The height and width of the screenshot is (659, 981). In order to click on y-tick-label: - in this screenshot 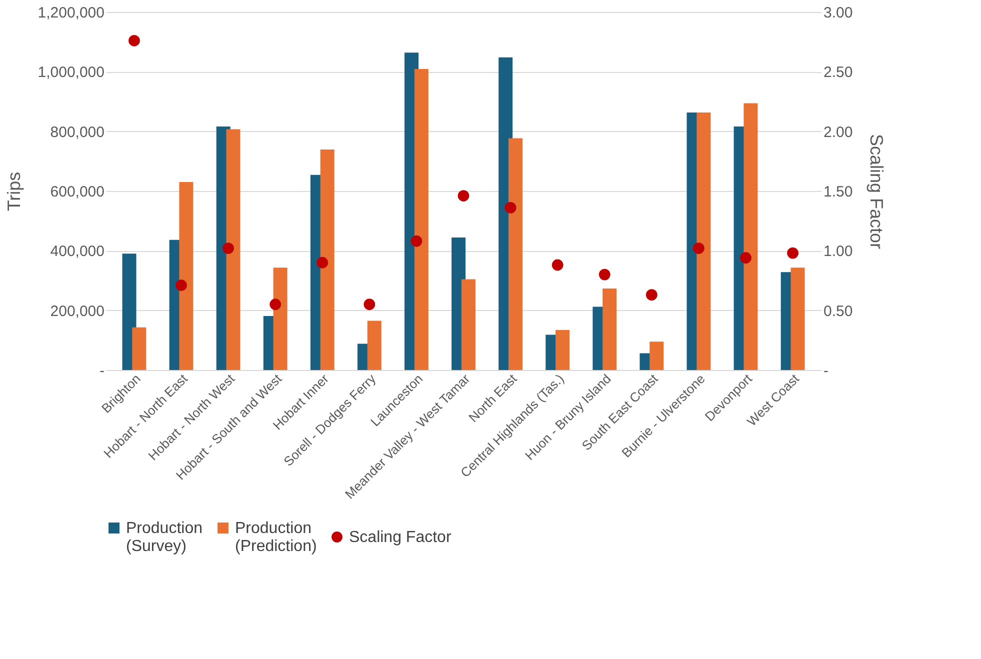, I will do `click(102, 371)`.